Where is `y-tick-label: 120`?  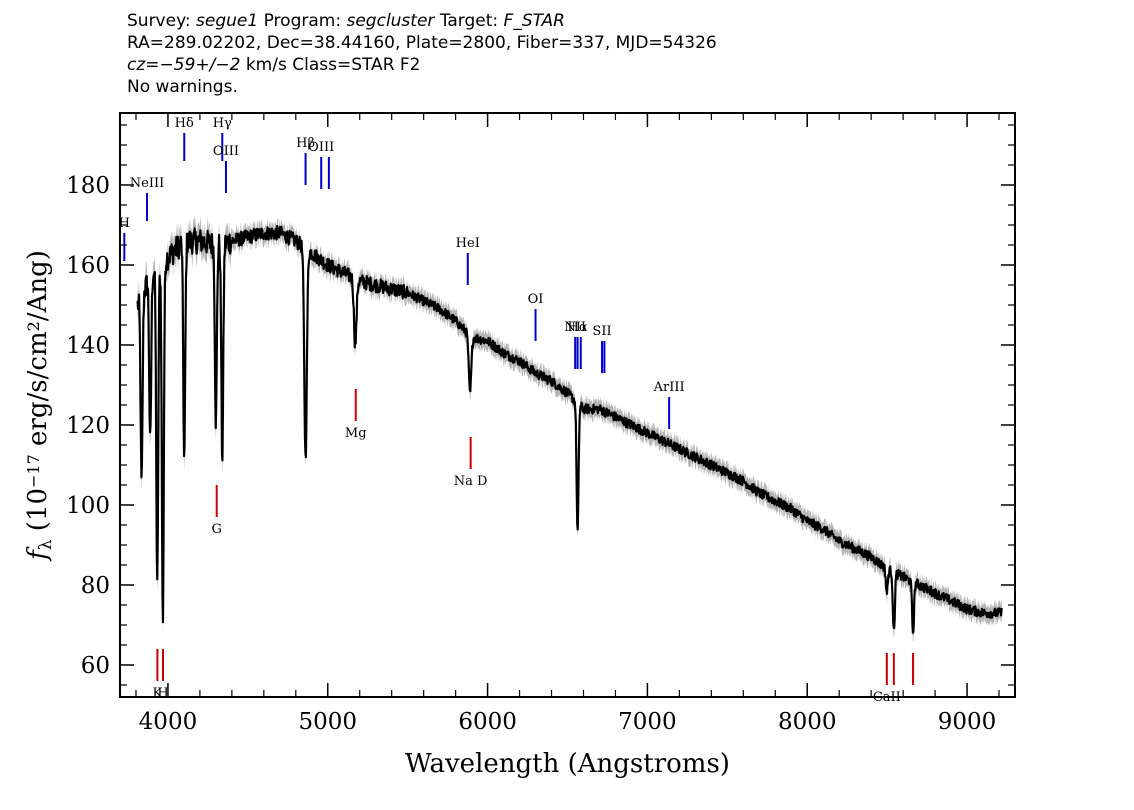
y-tick-label: 120 is located at coordinates (88, 426).